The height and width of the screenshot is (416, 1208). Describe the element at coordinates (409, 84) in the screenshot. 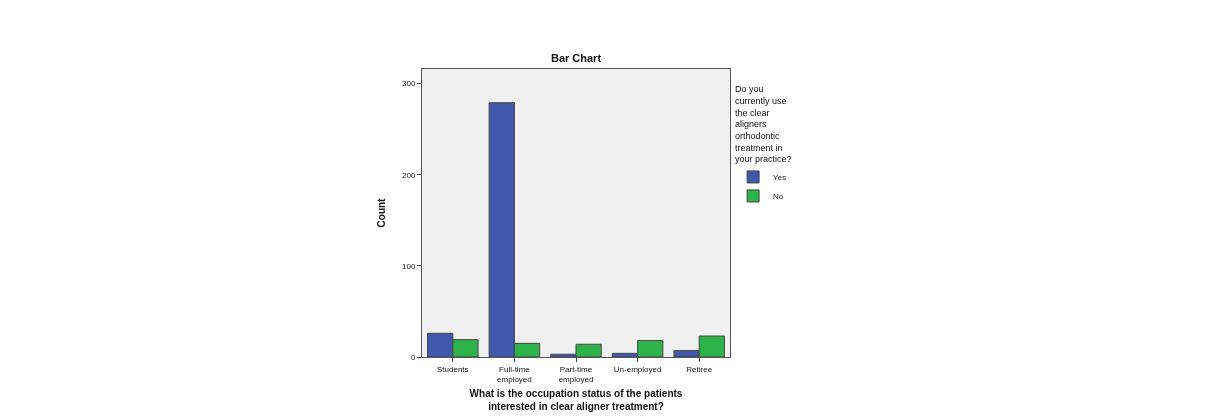

I see `y-tick-label: 300` at that location.